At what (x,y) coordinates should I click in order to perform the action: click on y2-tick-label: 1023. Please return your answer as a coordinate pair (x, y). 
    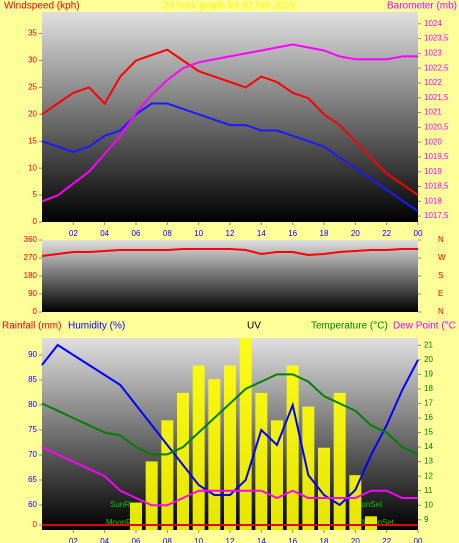
    Looking at the image, I should click on (433, 53).